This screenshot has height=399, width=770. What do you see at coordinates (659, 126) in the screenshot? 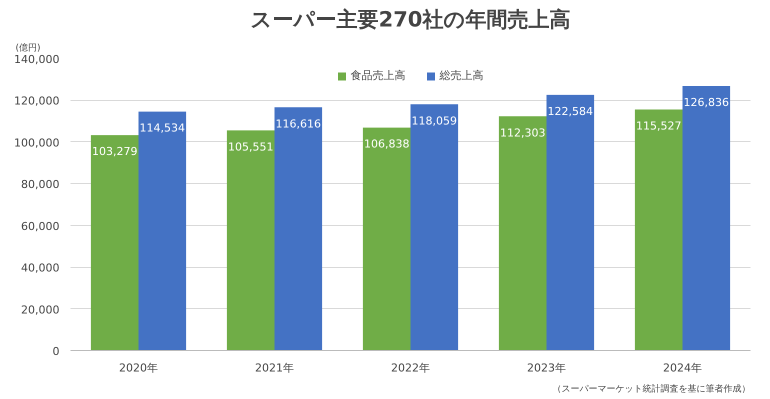
I see `data-label: 115,527` at bounding box center [659, 126].